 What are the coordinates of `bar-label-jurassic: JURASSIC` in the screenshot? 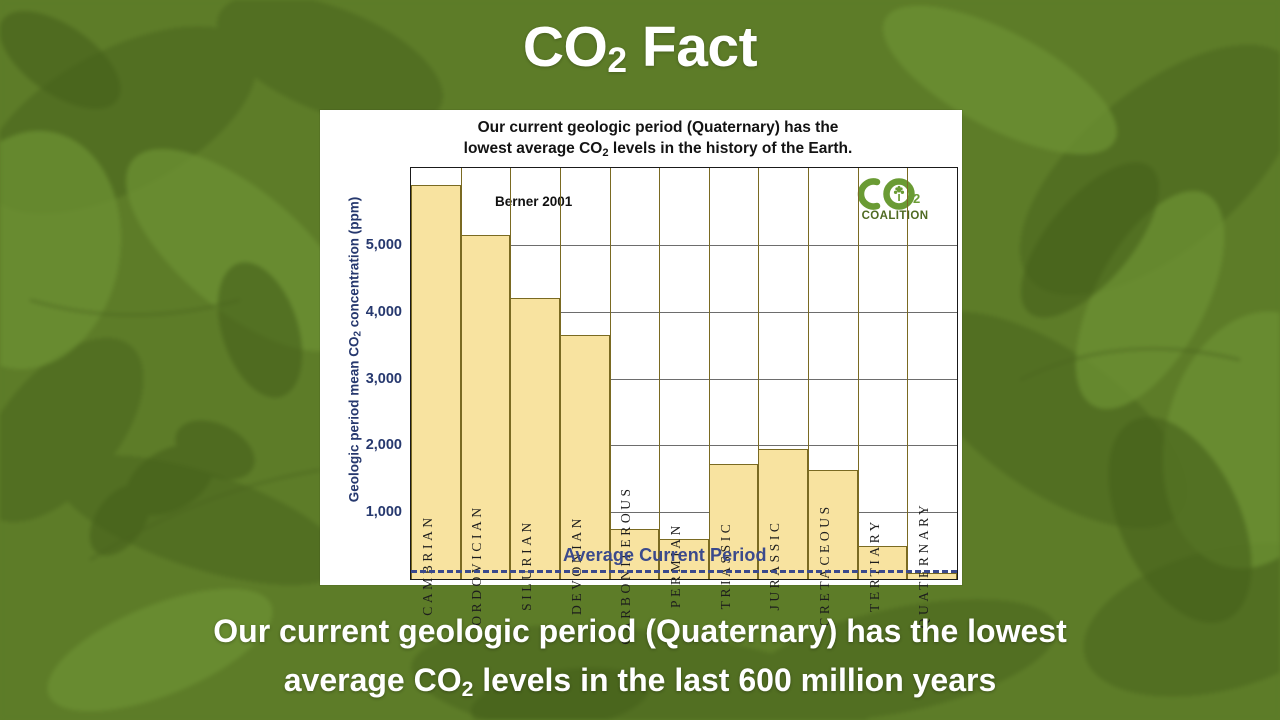 It's located at (775, 565).